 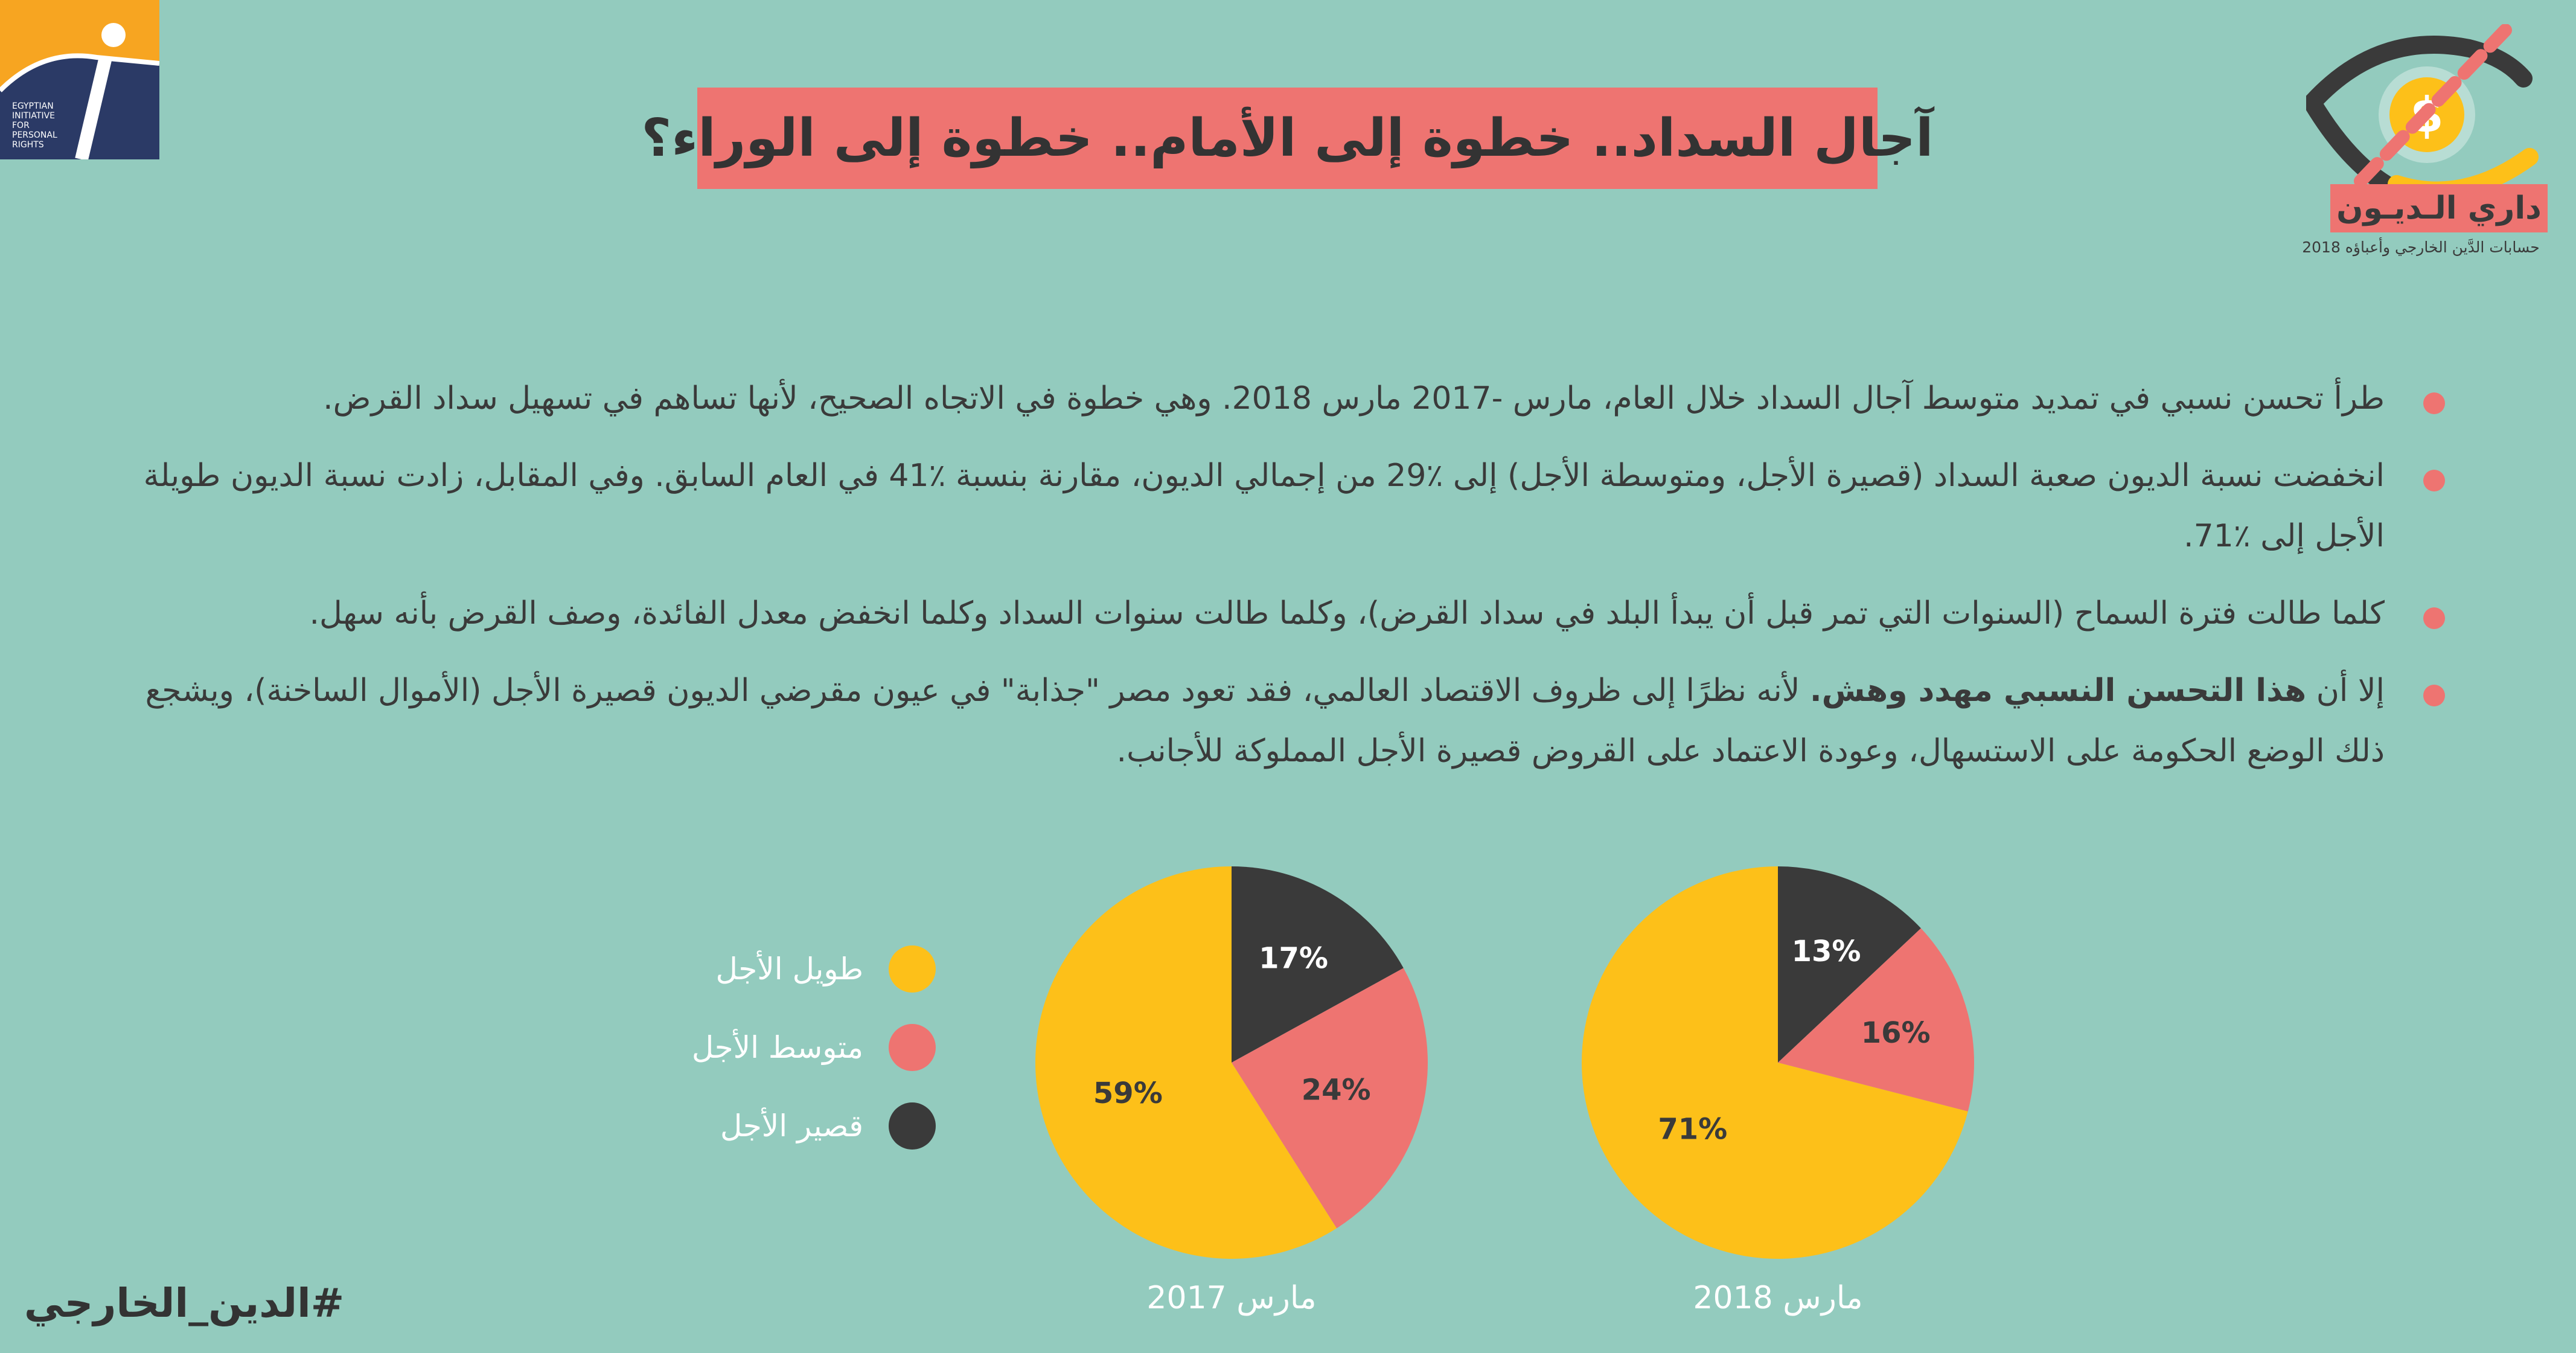 I want to click on legend-item-long: طويل الأجل, so click(x=791, y=969).